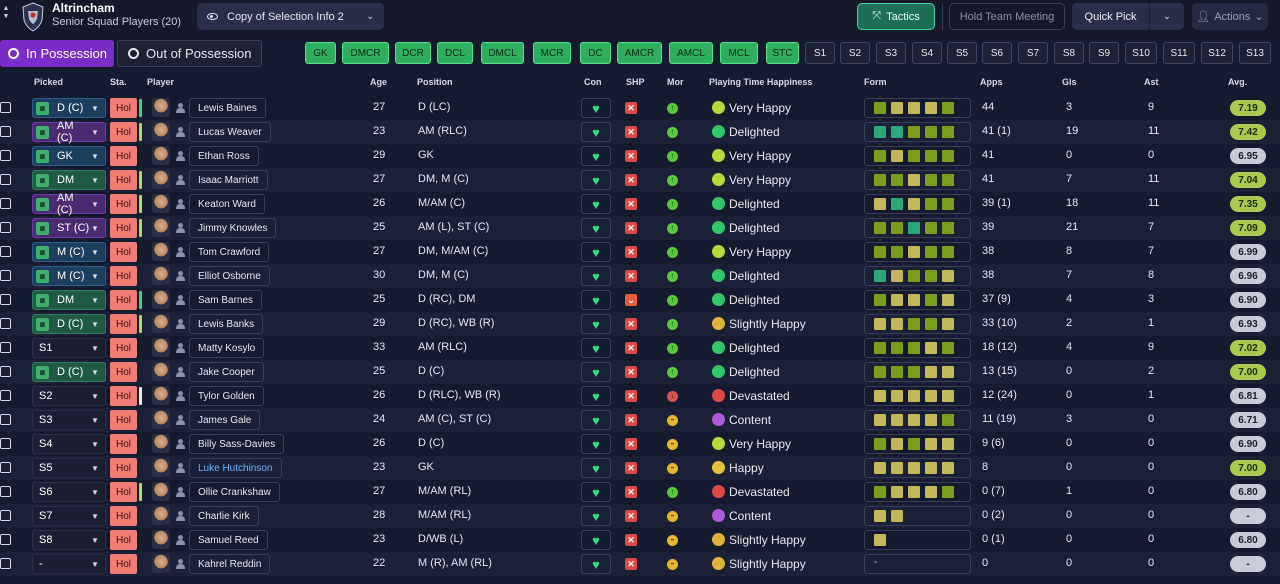 The width and height of the screenshot is (1280, 584). What do you see at coordinates (226, 300) in the screenshot?
I see `player-name: Sam Barnes` at bounding box center [226, 300].